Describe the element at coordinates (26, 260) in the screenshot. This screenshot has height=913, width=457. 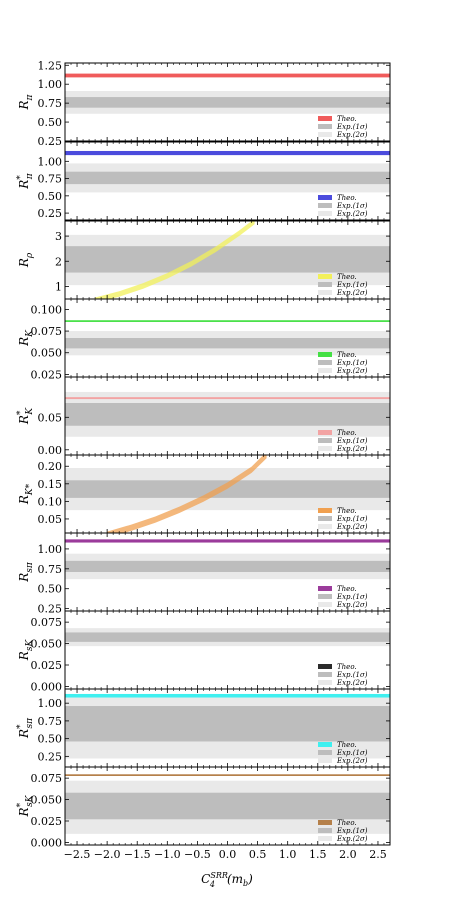
I see `y-axis-title: Rρ` at that location.